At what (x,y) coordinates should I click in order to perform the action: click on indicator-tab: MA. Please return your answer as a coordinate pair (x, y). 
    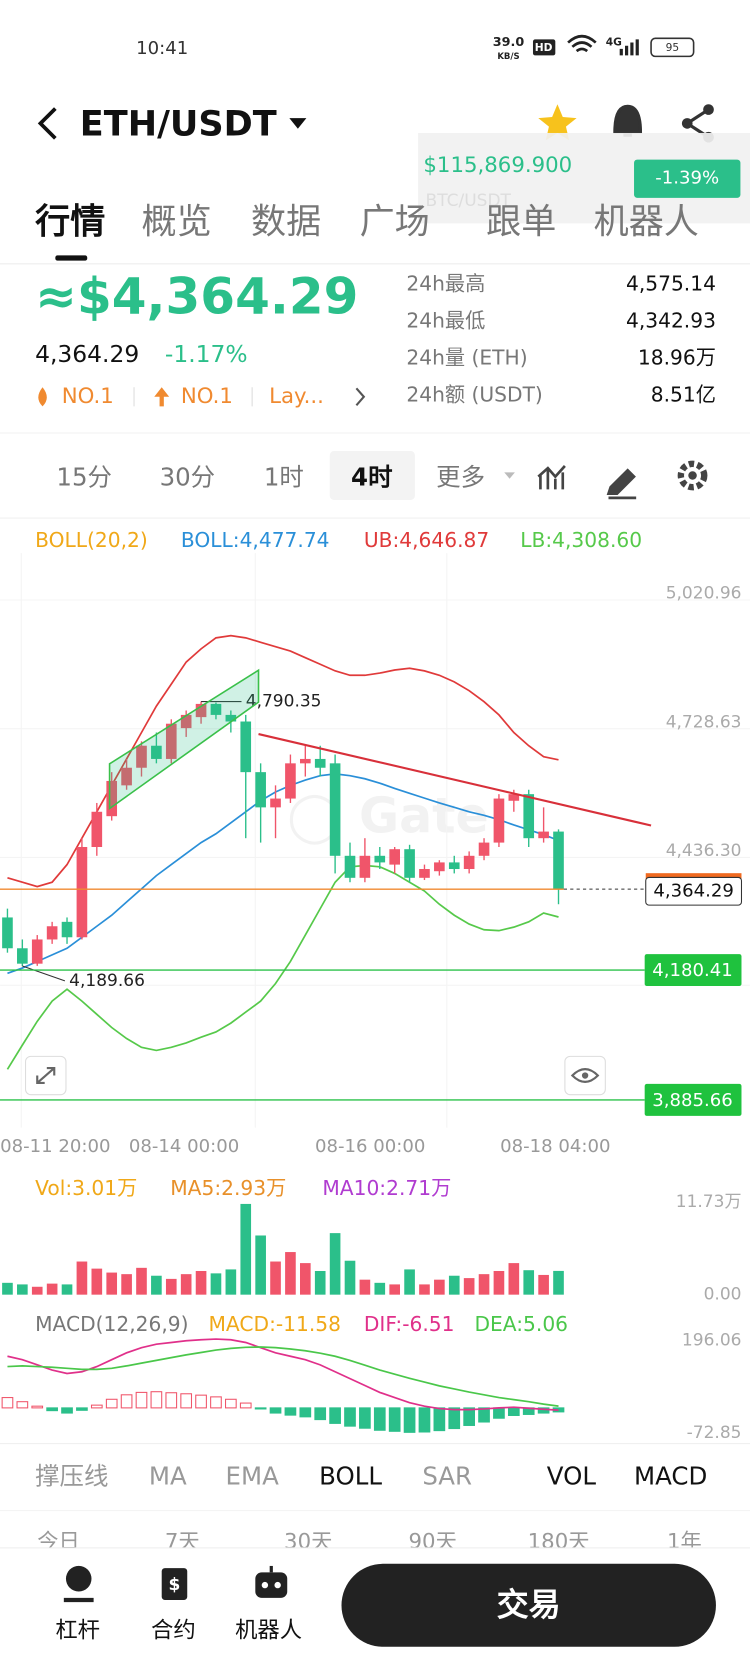
    Looking at the image, I should click on (168, 1476).